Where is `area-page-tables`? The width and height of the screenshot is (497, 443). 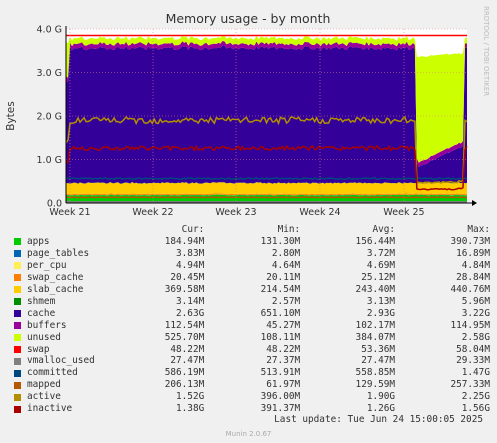 area-page-tables is located at coordinates (266, 195).